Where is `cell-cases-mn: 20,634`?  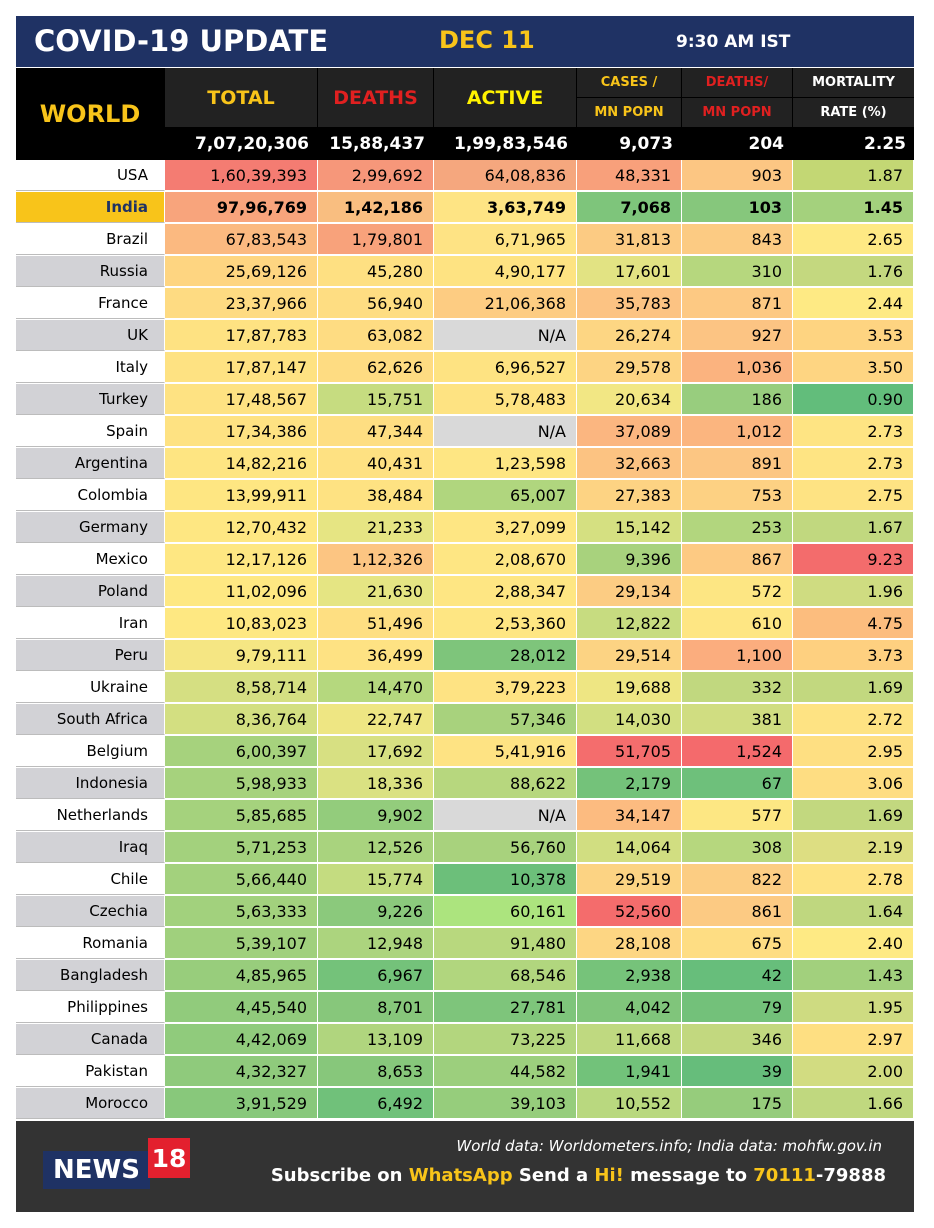 cell-cases-mn: 20,634 is located at coordinates (629, 399).